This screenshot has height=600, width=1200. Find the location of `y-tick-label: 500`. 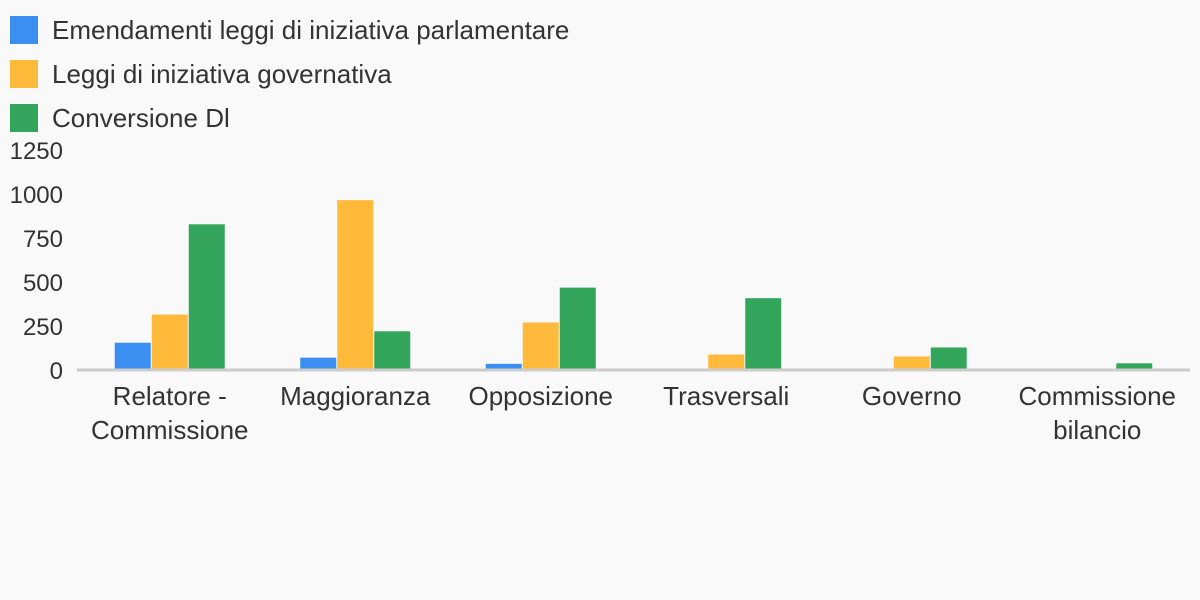

y-tick-label: 500 is located at coordinates (43, 283).